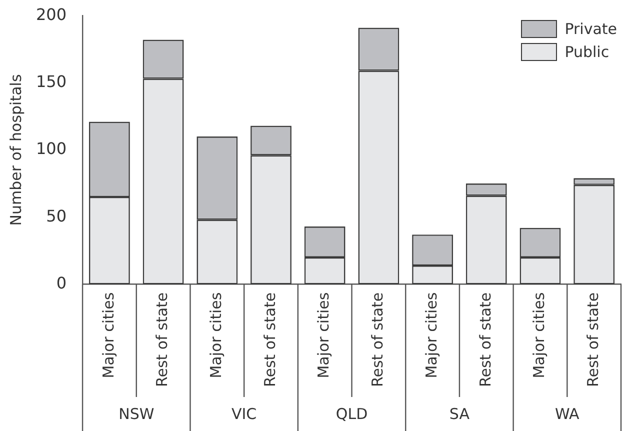 The image size is (625, 431). I want to click on y-tick-label: 100, so click(51, 148).